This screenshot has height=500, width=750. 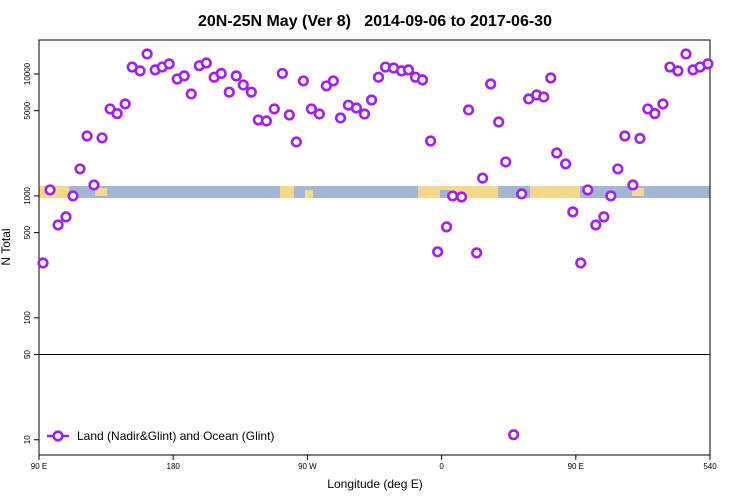 I want to click on y-tick-label: 1000, so click(x=27, y=195).